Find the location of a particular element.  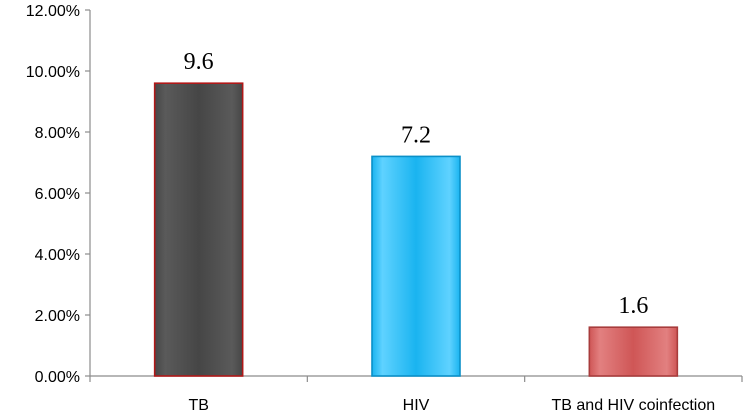

x-axis: TB HIV TB and HIV coinfection is located at coordinates (416, 394).